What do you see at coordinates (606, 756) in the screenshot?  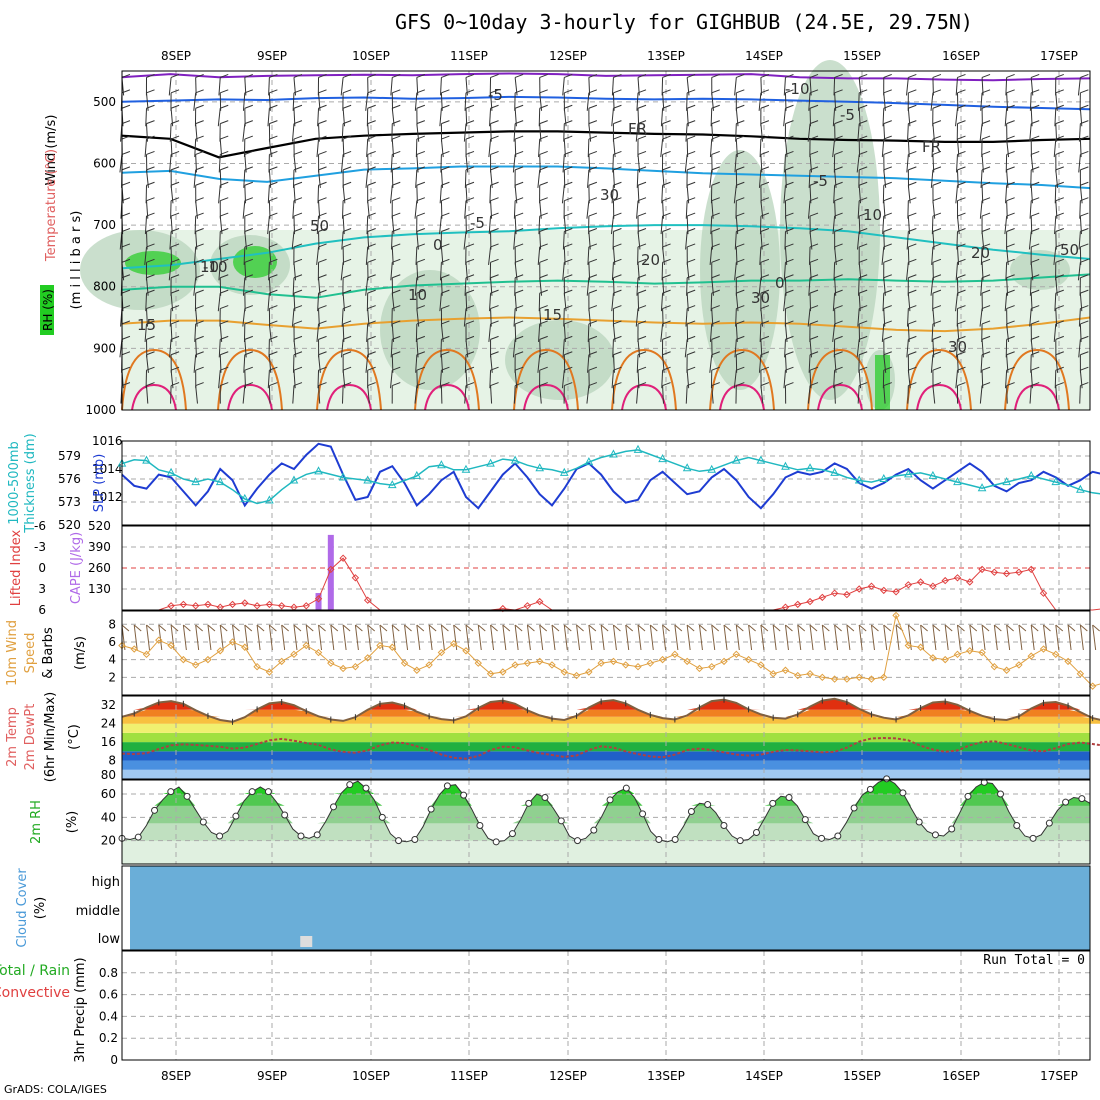 I see `temperature-band` at bounding box center [606, 756].